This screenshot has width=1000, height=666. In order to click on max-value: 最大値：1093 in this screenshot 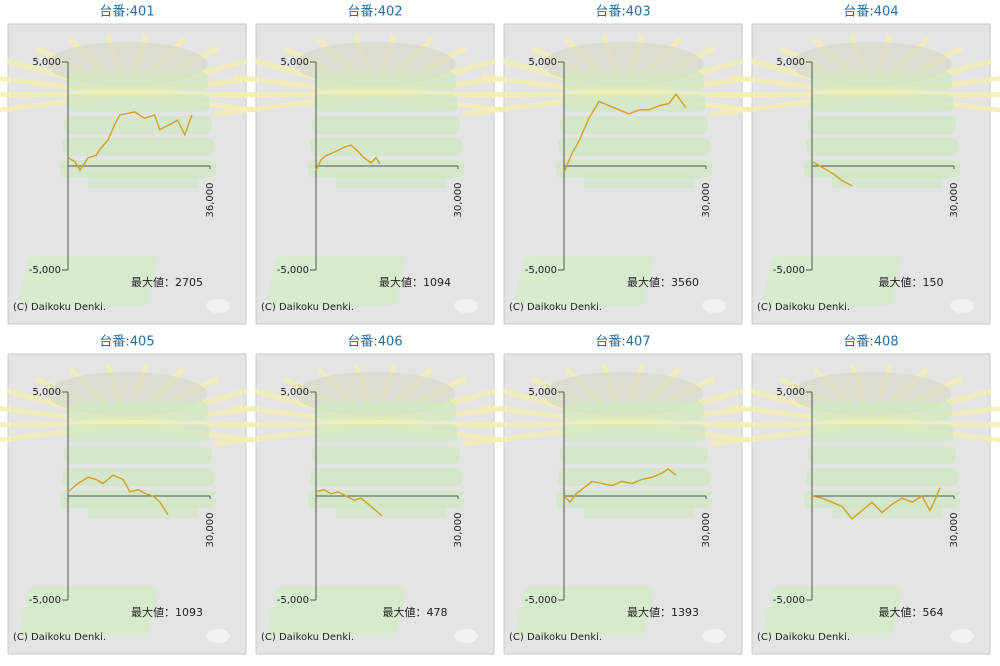, I will do `click(167, 612)`.